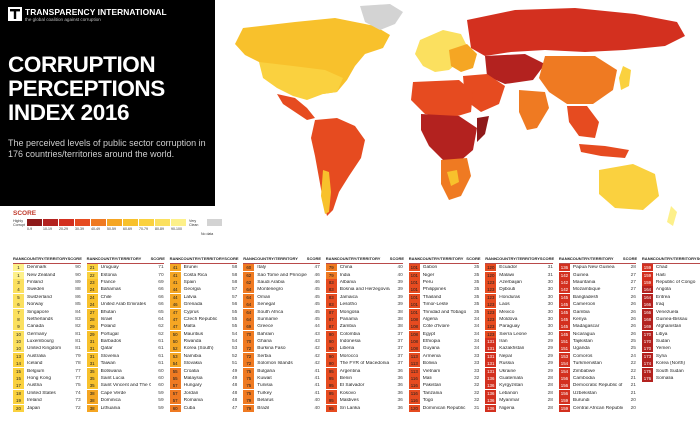  What do you see at coordinates (661, 334) in the screenshot?
I see `country-cell: Libya` at bounding box center [661, 334].